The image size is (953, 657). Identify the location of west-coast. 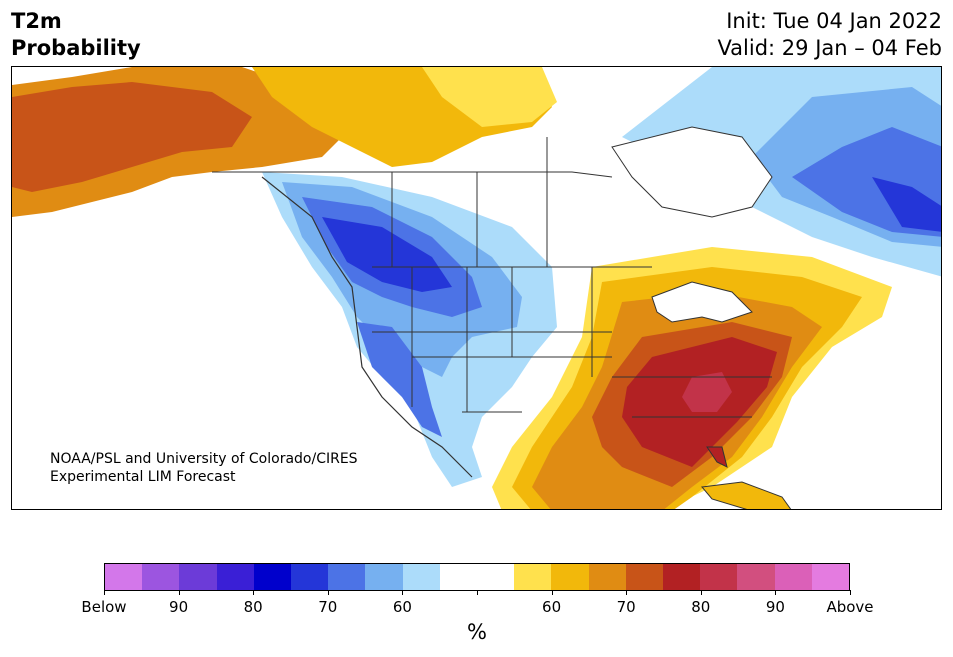
(367, 327).